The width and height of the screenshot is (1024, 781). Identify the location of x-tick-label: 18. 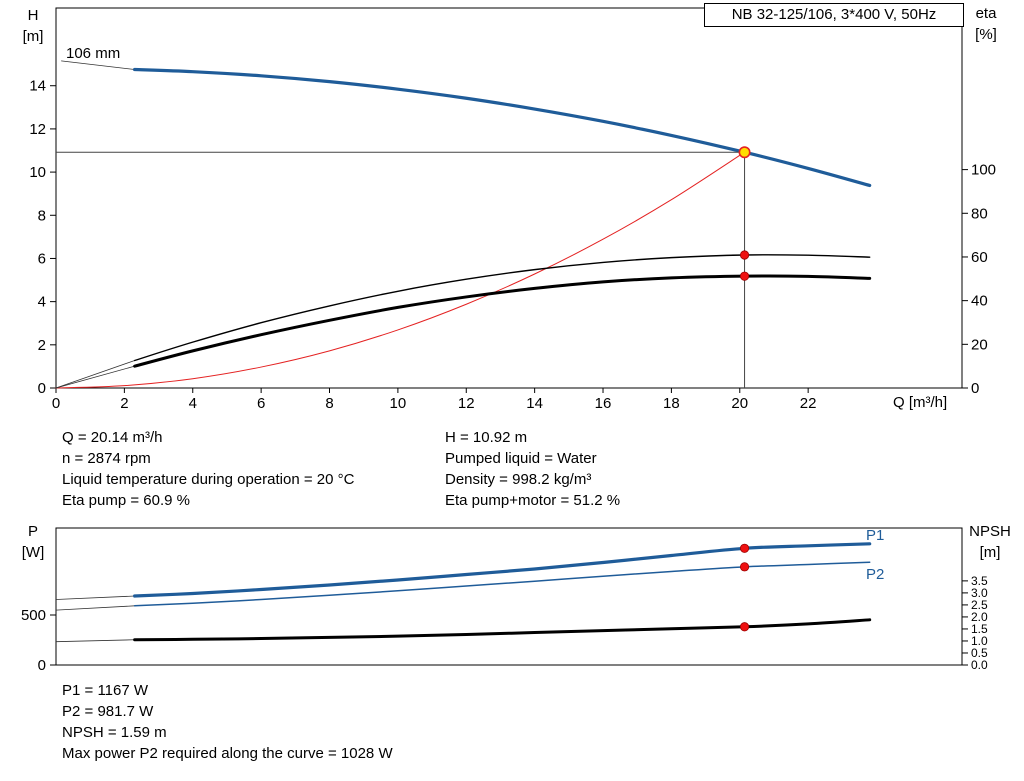
(671, 403).